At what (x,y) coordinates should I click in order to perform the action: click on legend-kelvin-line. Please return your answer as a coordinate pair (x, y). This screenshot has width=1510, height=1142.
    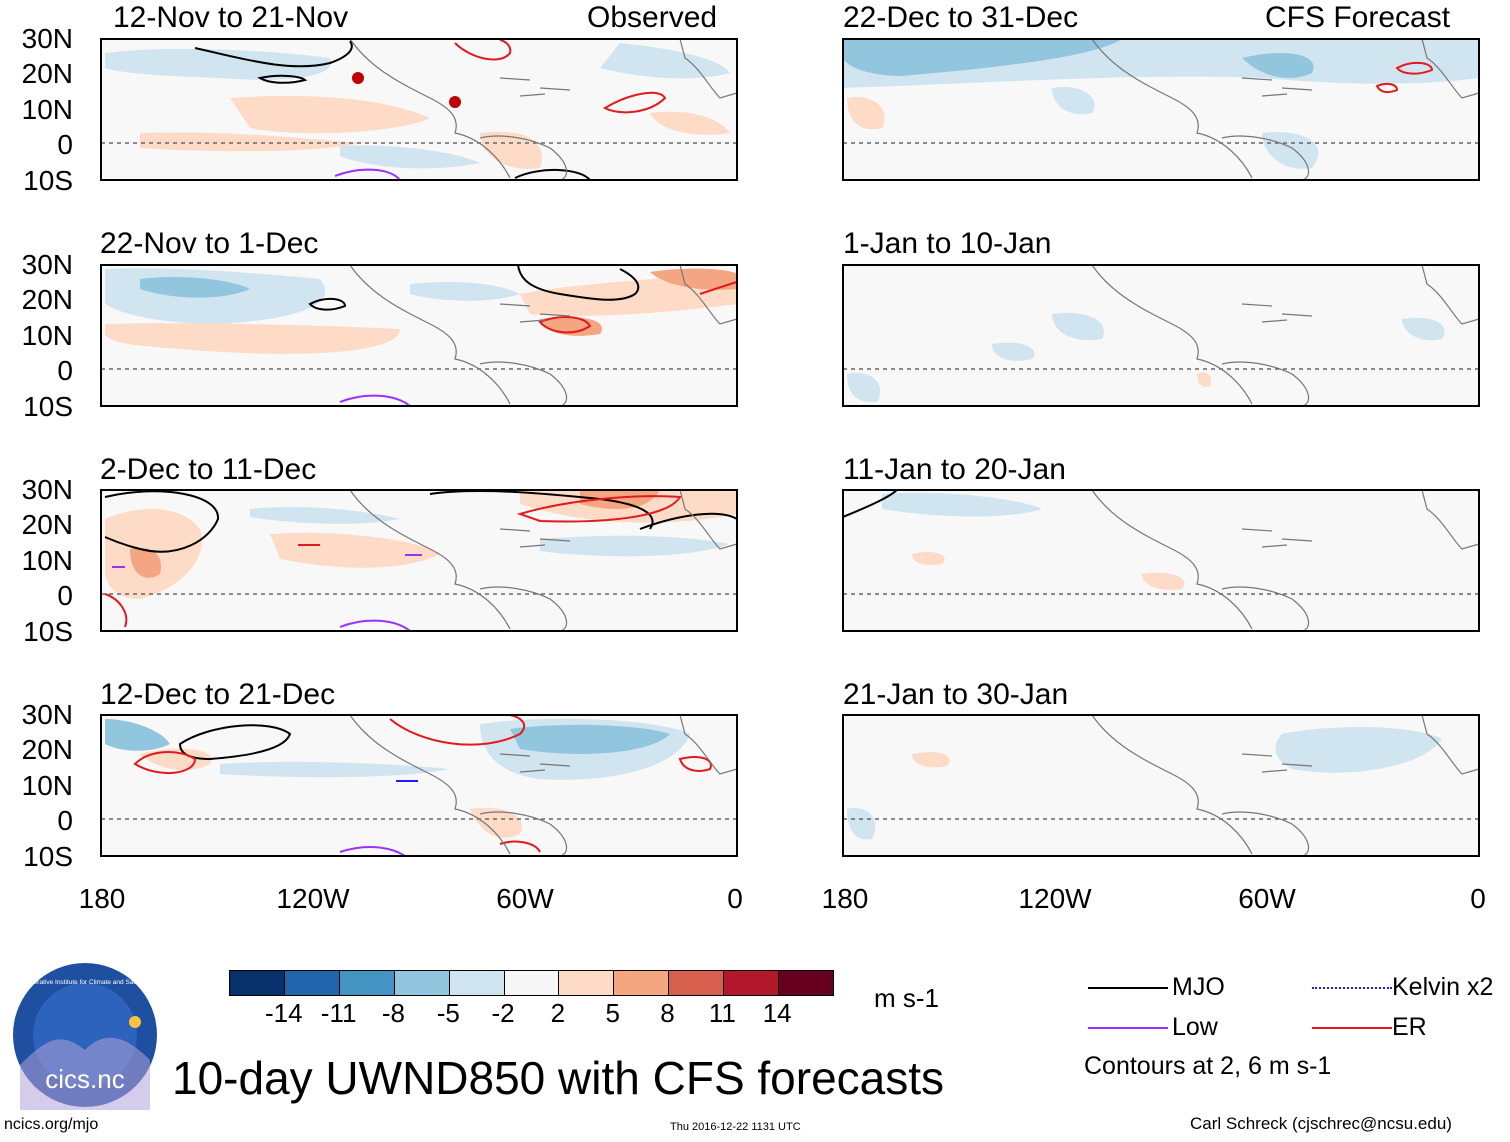
    Looking at the image, I should click on (1352, 988).